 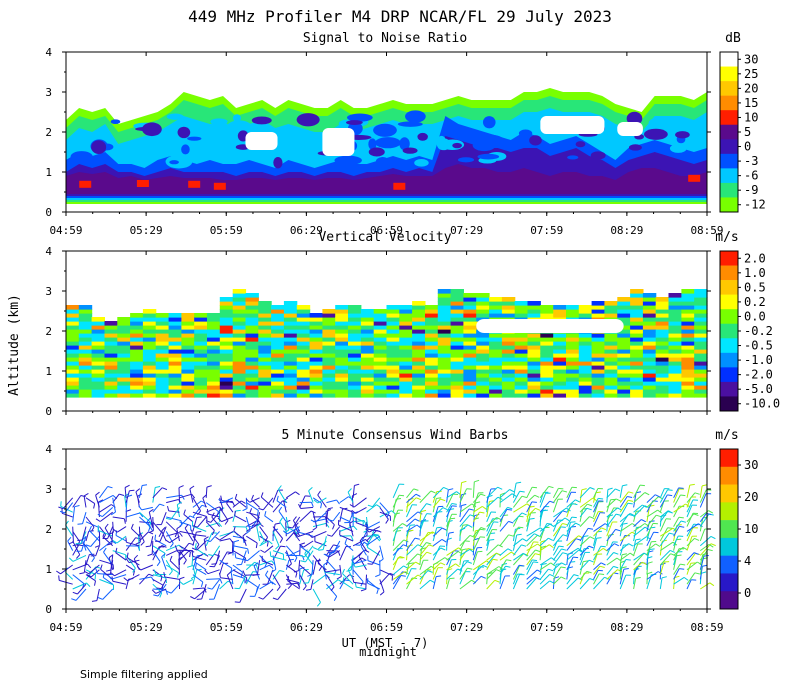 What do you see at coordinates (386, 179) in the screenshot?
I see `snr-contour-band` at bounding box center [386, 179].